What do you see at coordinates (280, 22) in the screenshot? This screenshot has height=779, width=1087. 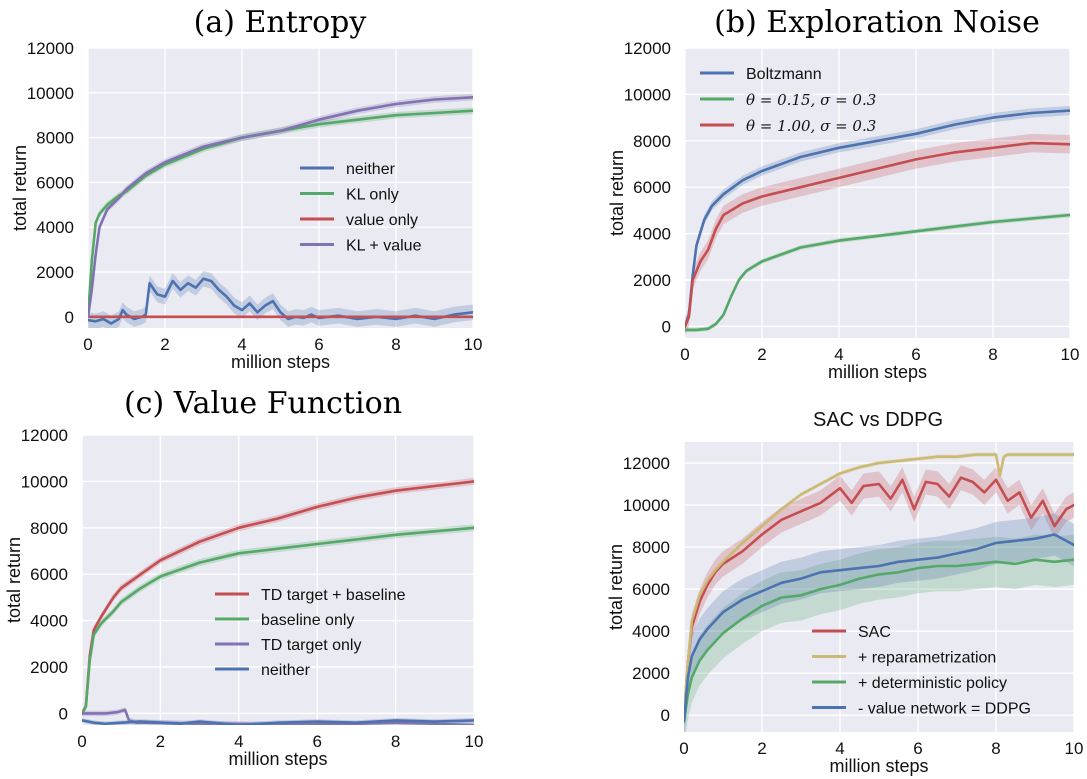 I see `panel-title: (a) Entropy` at bounding box center [280, 22].